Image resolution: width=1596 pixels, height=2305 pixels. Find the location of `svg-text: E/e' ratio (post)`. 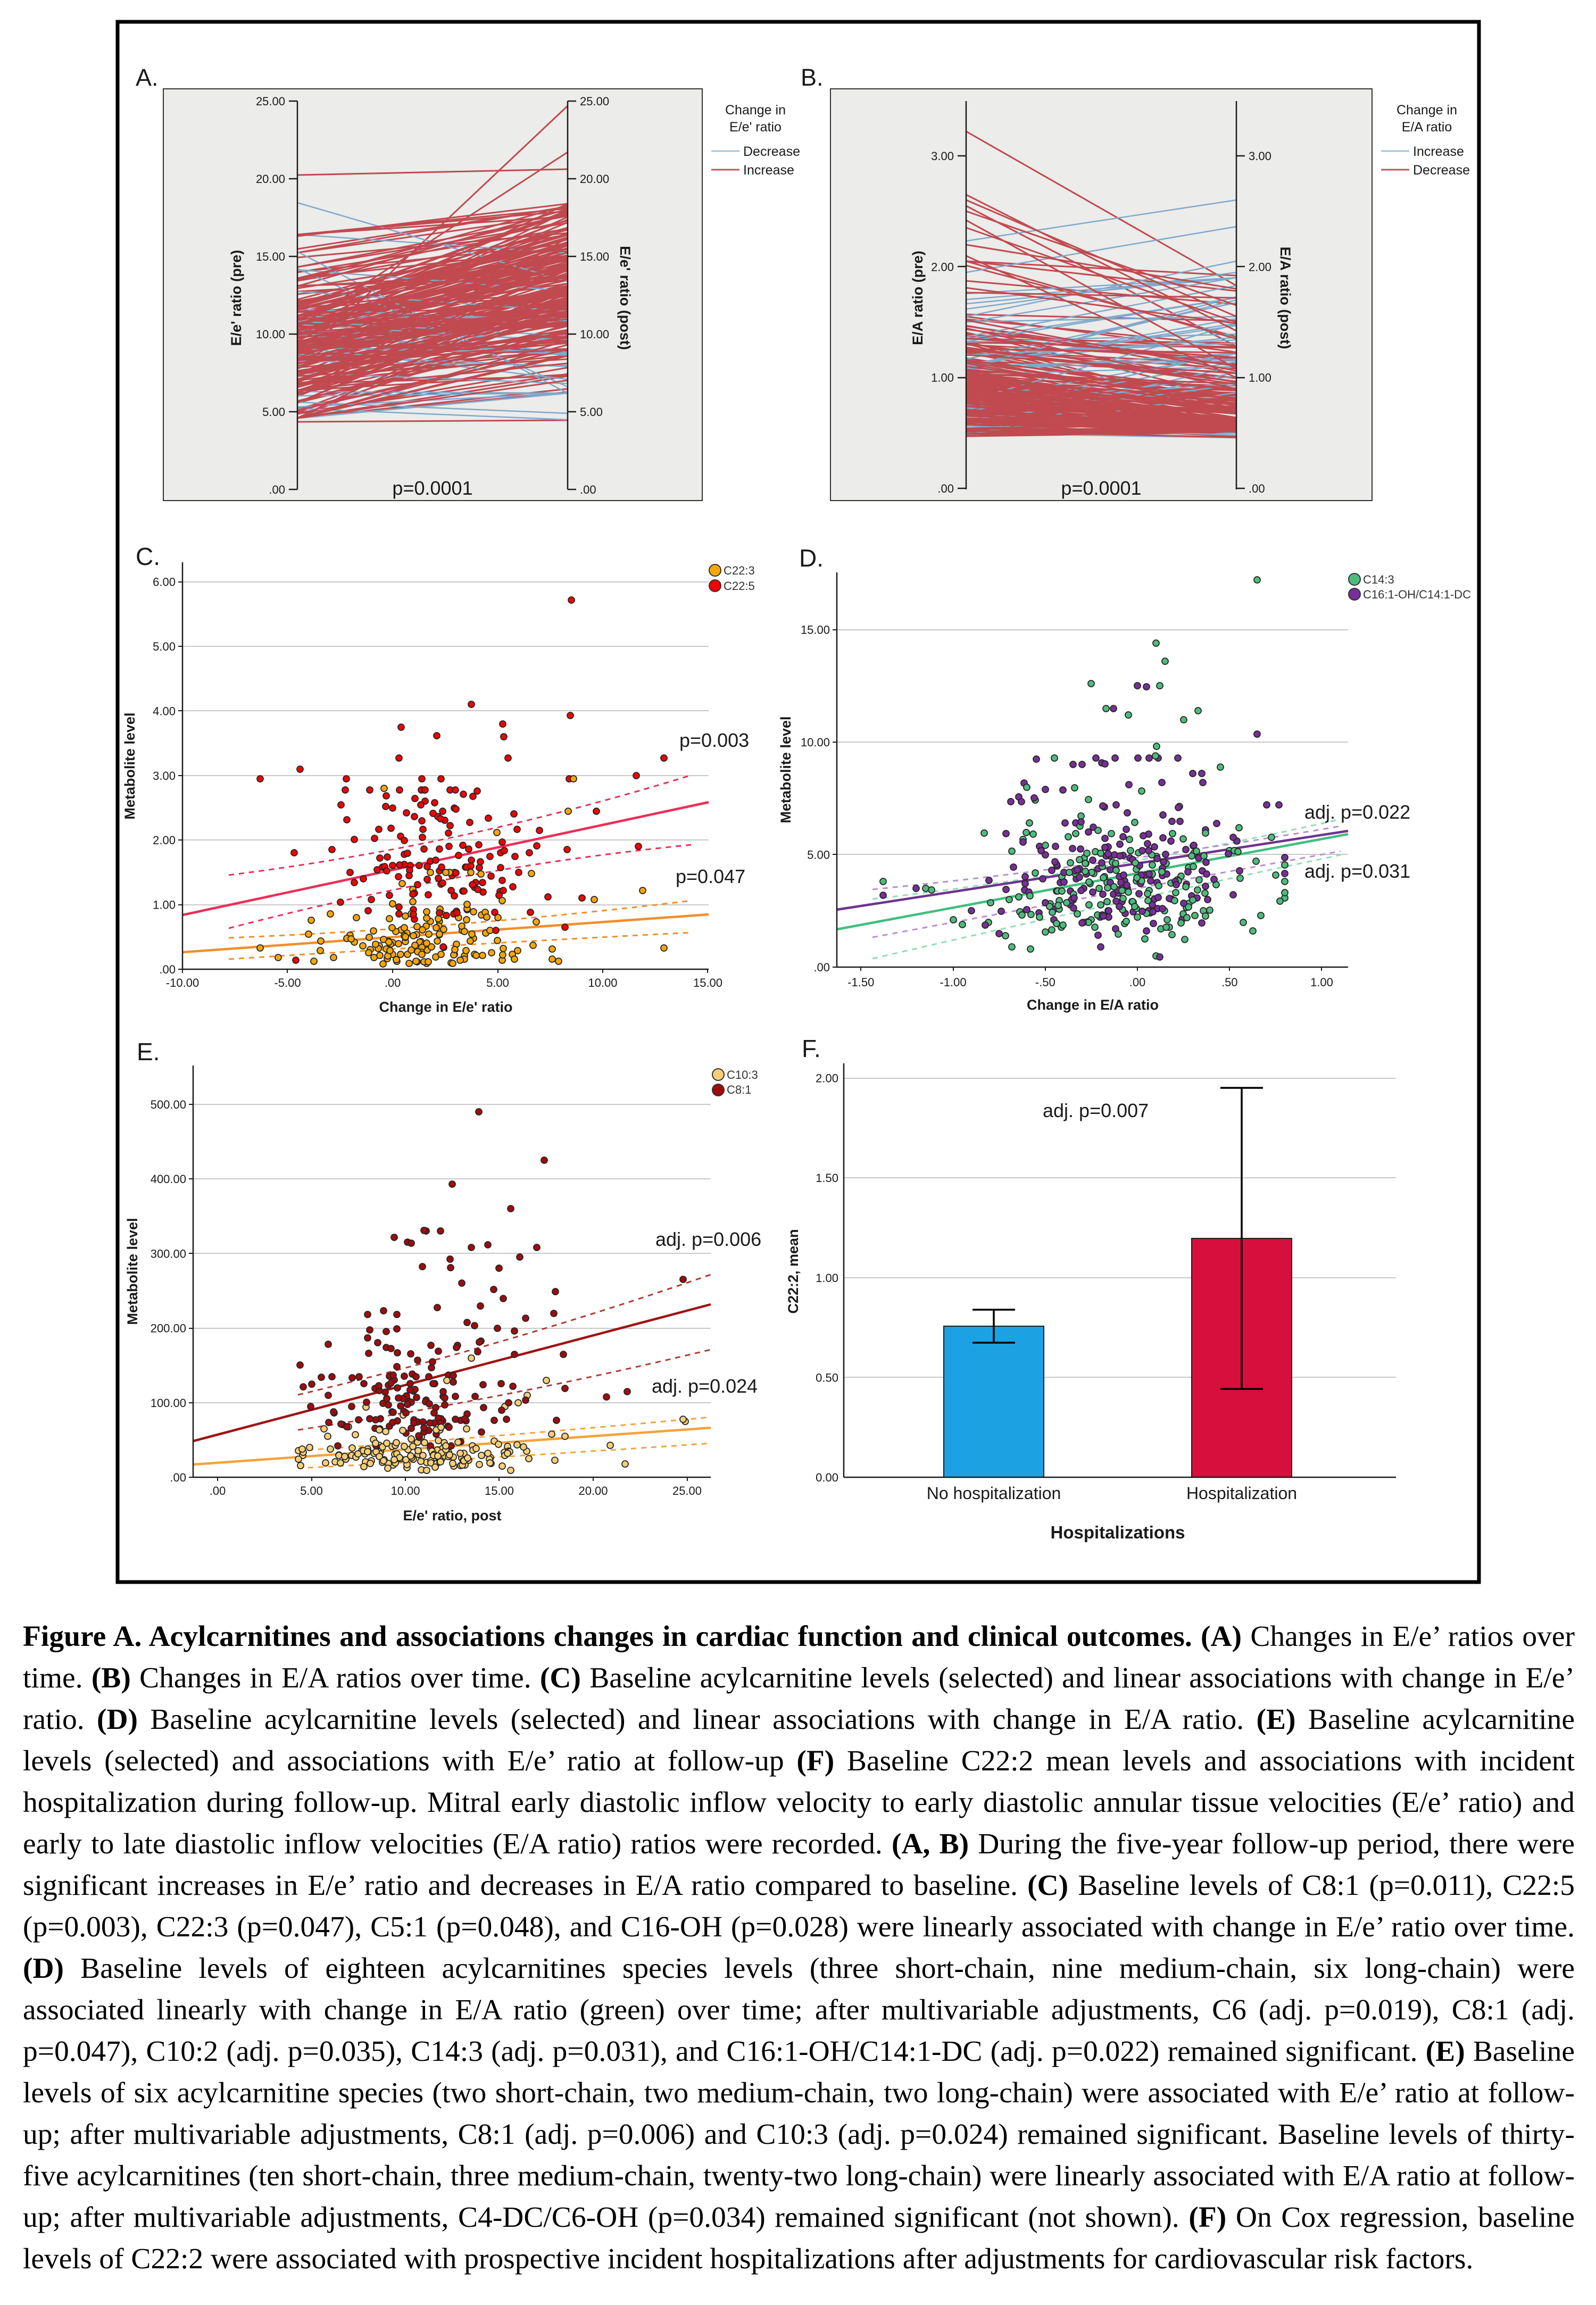

svg-text: E/e' ratio (post) is located at coordinates (625, 298).